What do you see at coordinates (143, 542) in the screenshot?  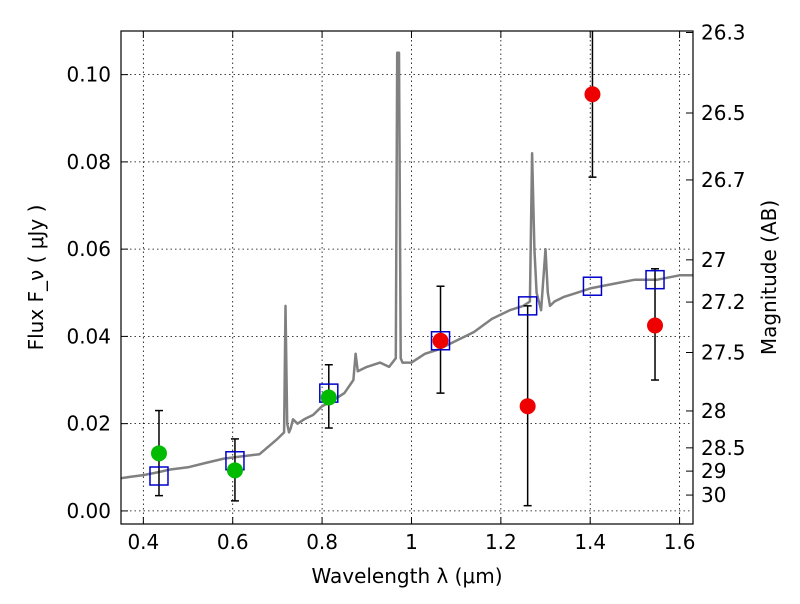 I see `x-tick-label: 0.4` at bounding box center [143, 542].